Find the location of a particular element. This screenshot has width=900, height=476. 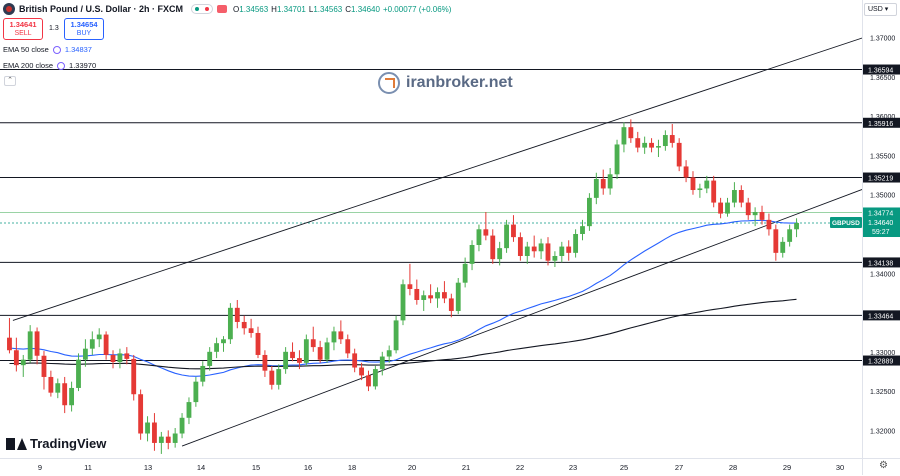

currency-button: USD ▾ is located at coordinates (880, 9).